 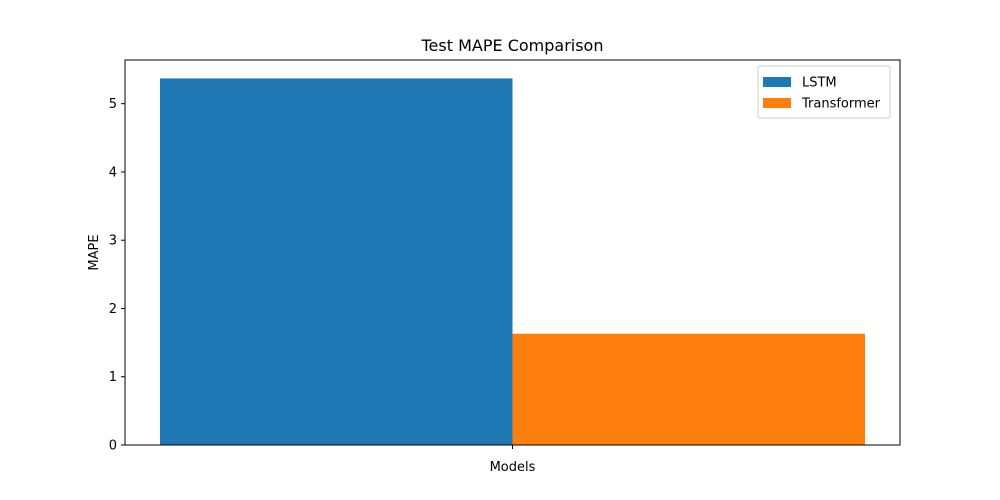 What do you see at coordinates (94, 252) in the screenshot?
I see `y-axis-label: MAPE` at bounding box center [94, 252].